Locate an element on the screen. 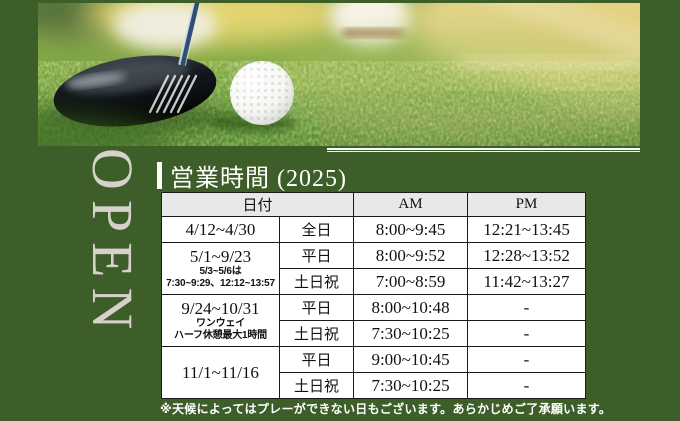 This screenshot has height=421, width=680. date-cell: 4/12~4/30 is located at coordinates (220, 229).